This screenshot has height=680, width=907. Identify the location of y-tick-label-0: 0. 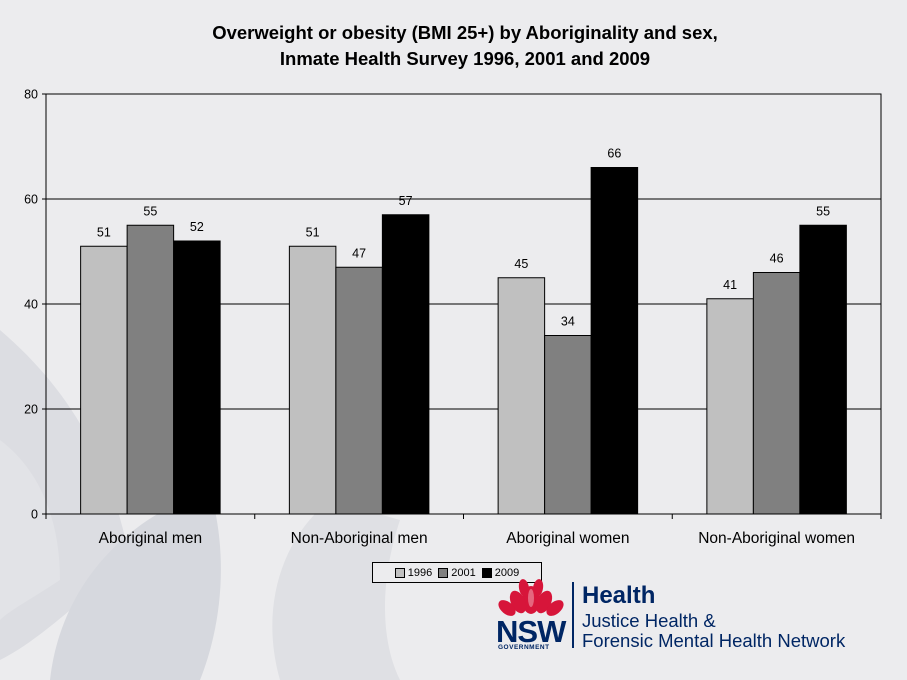
(34, 515).